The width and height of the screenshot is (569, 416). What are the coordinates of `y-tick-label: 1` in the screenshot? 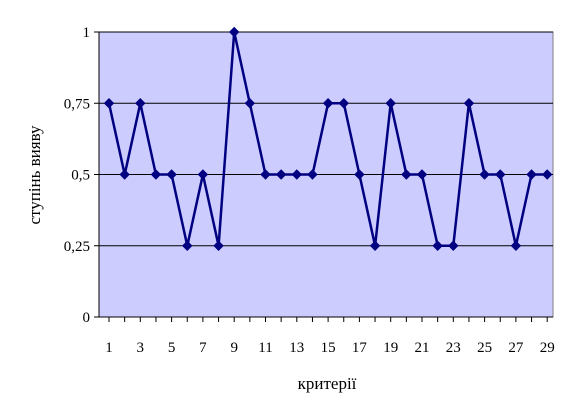 It's located at (87, 33).